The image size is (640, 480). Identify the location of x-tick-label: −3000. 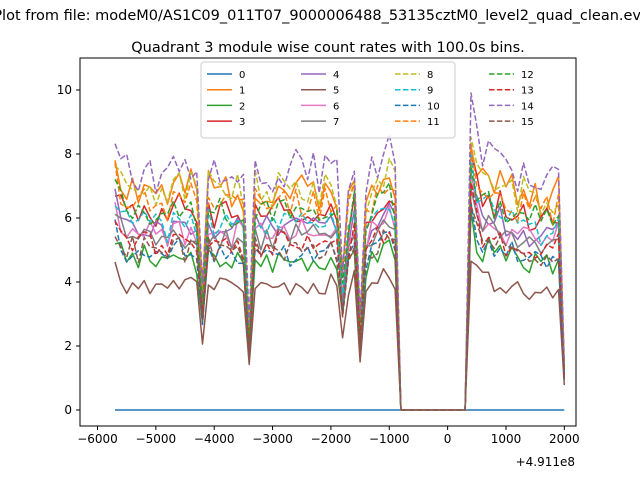
(272, 439).